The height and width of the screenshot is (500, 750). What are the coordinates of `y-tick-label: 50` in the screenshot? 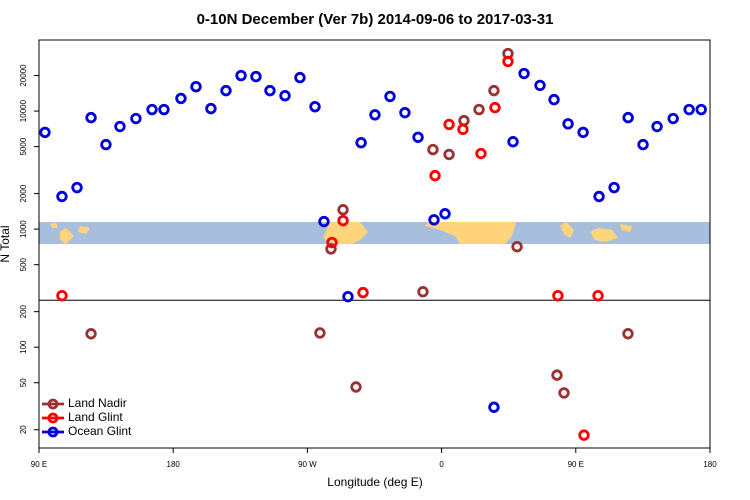 It's located at (23, 382).